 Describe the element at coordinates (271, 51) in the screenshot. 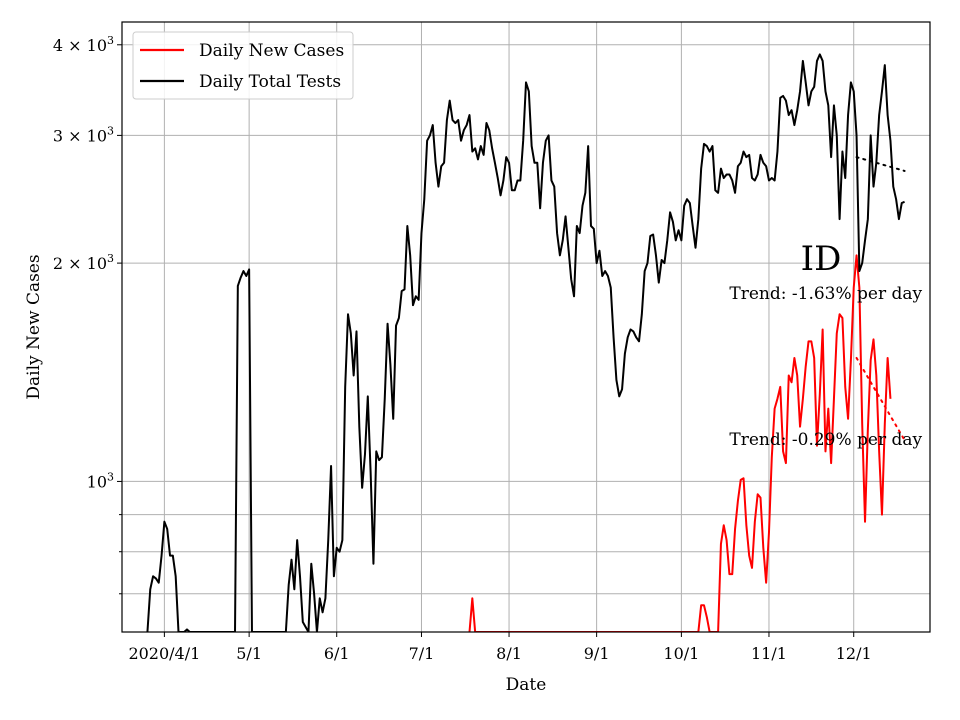

I see `legend-label-daily-new-cases: Daily New Cases` at that location.